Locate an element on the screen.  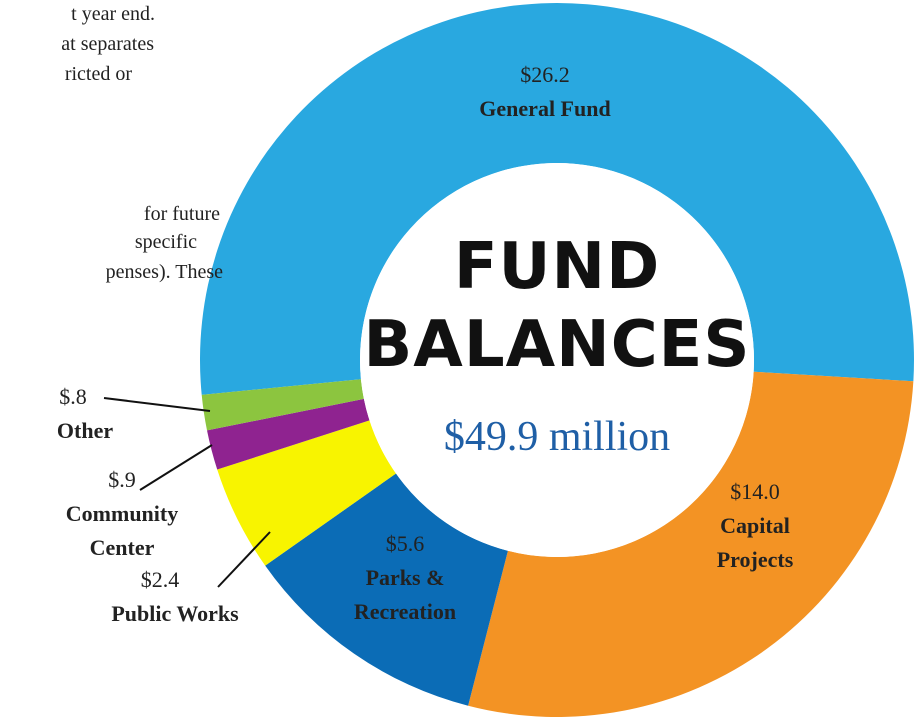
category-label: Parks & Recreation is located at coordinates (405, 595).